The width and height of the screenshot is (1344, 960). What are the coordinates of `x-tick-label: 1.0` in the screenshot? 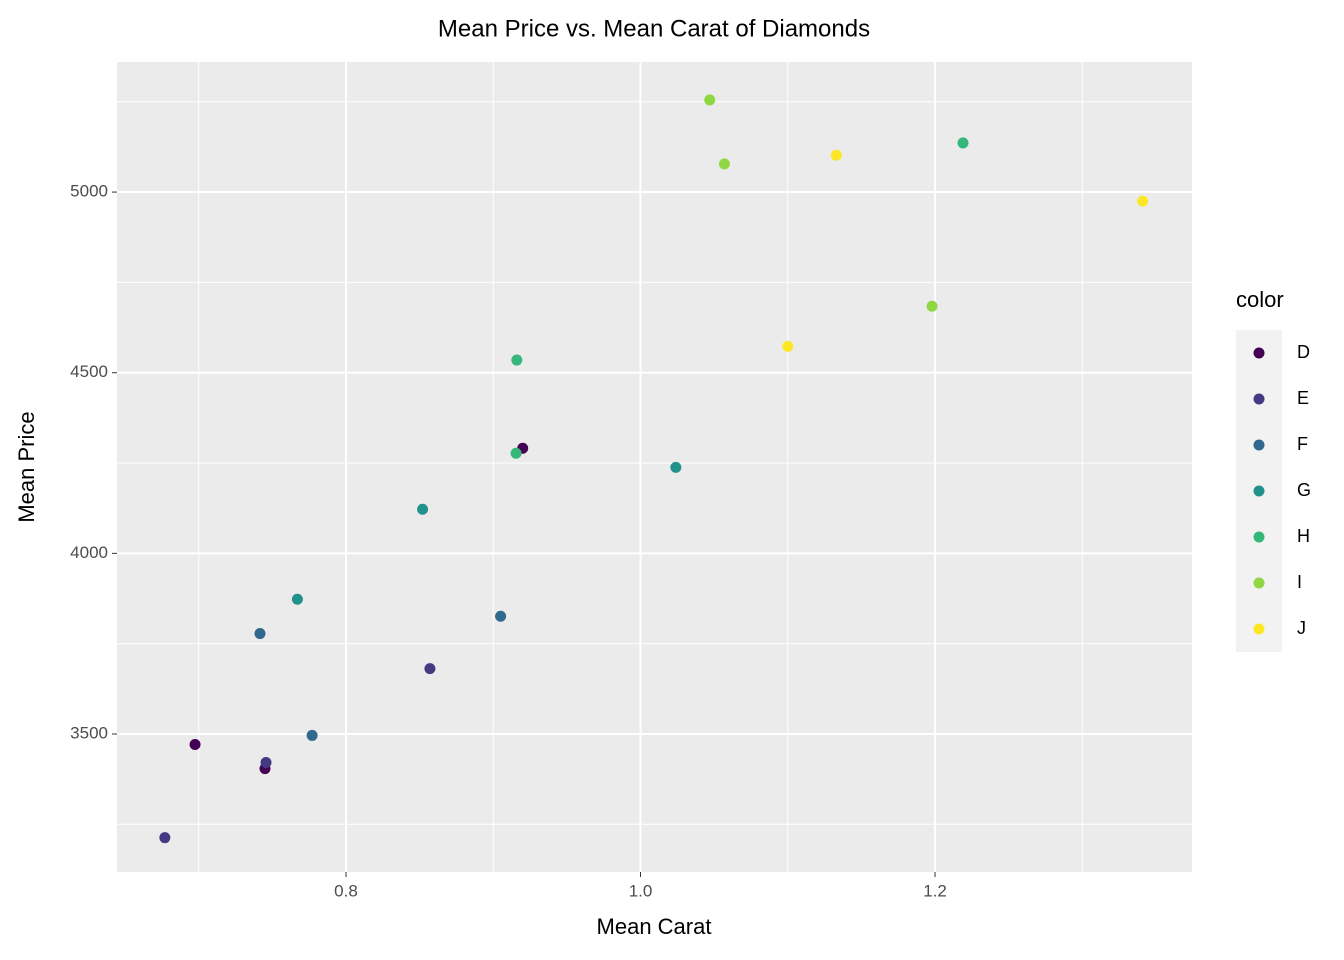 It's located at (641, 890).